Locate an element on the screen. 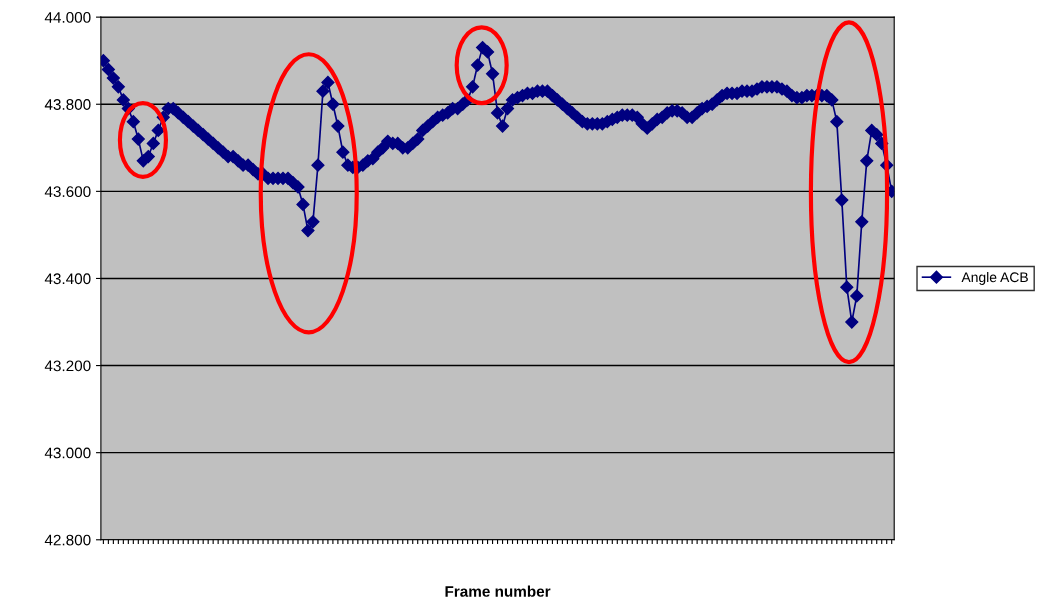 Image resolution: width=1062 pixels, height=612 pixels. y-tick-label: 43.000 is located at coordinates (67, 453).